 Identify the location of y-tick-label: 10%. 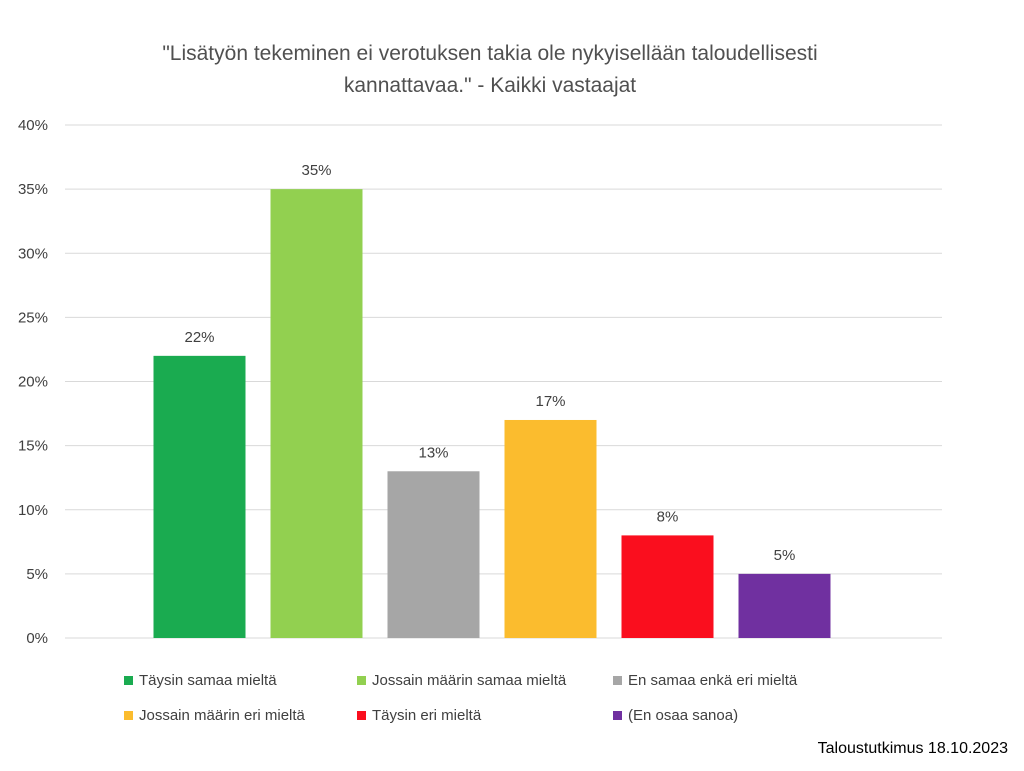
(33, 510).